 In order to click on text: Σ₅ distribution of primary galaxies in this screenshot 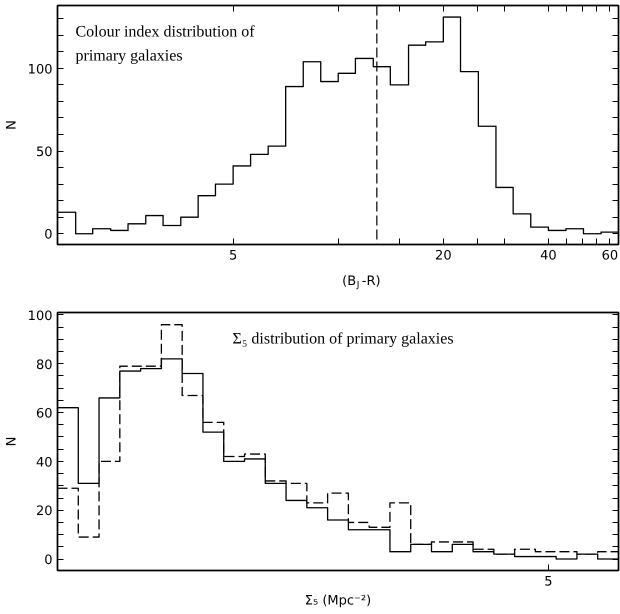, I will do `click(343, 339)`.